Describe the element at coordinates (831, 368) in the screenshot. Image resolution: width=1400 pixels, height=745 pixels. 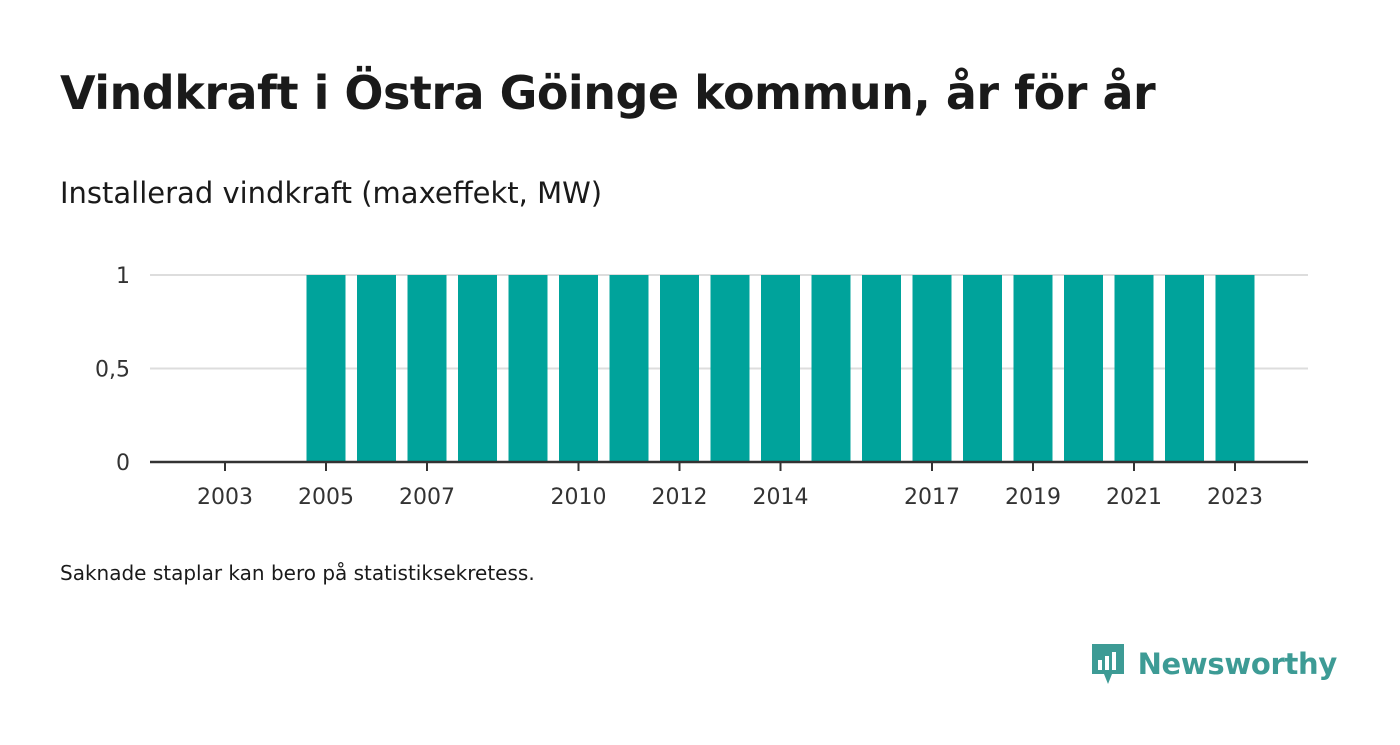
I see `bar-2015` at that location.